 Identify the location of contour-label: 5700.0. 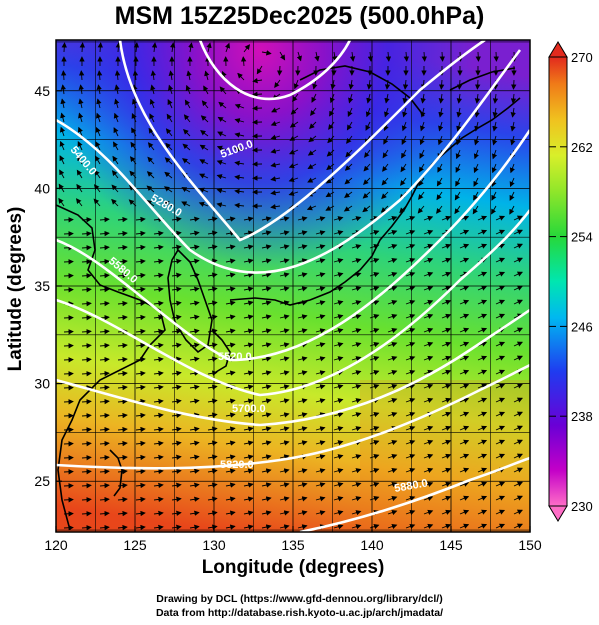
(249, 409).